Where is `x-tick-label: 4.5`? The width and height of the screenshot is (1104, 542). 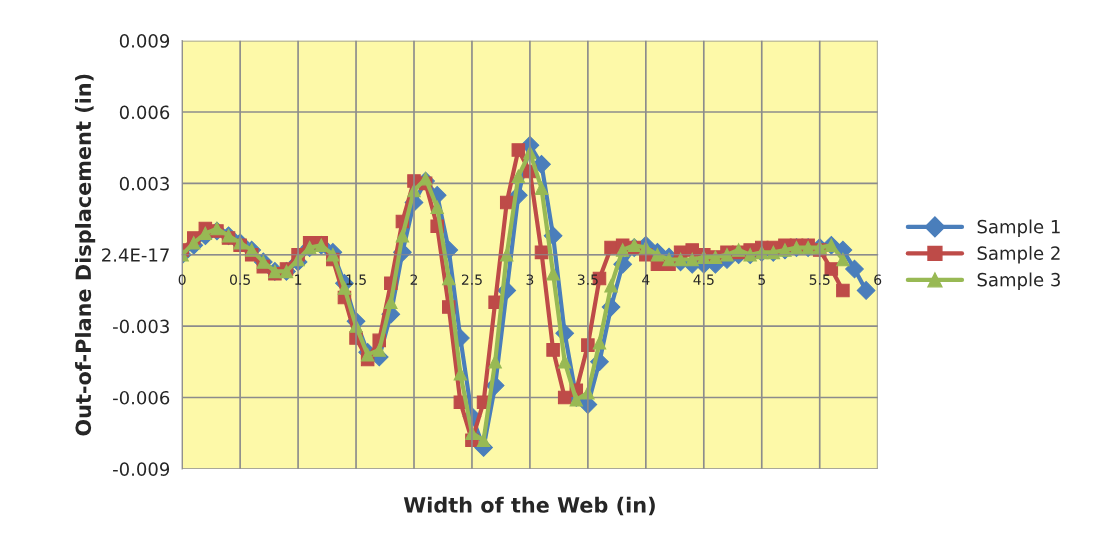
x-tick-label: 4.5 is located at coordinates (703, 279).